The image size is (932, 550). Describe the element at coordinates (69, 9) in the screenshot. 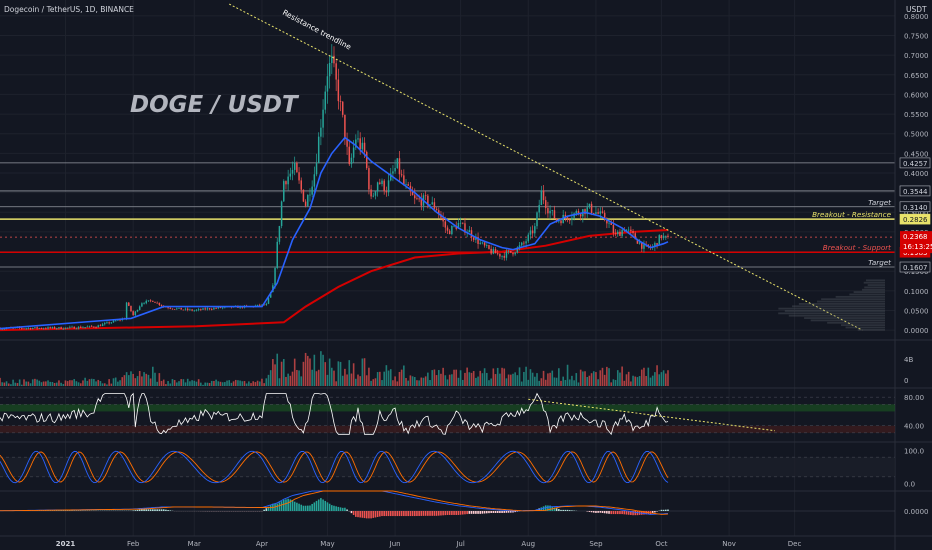

I see `symbol-header: Dogecoin / TetherUS, 1D, BINANCE` at that location.